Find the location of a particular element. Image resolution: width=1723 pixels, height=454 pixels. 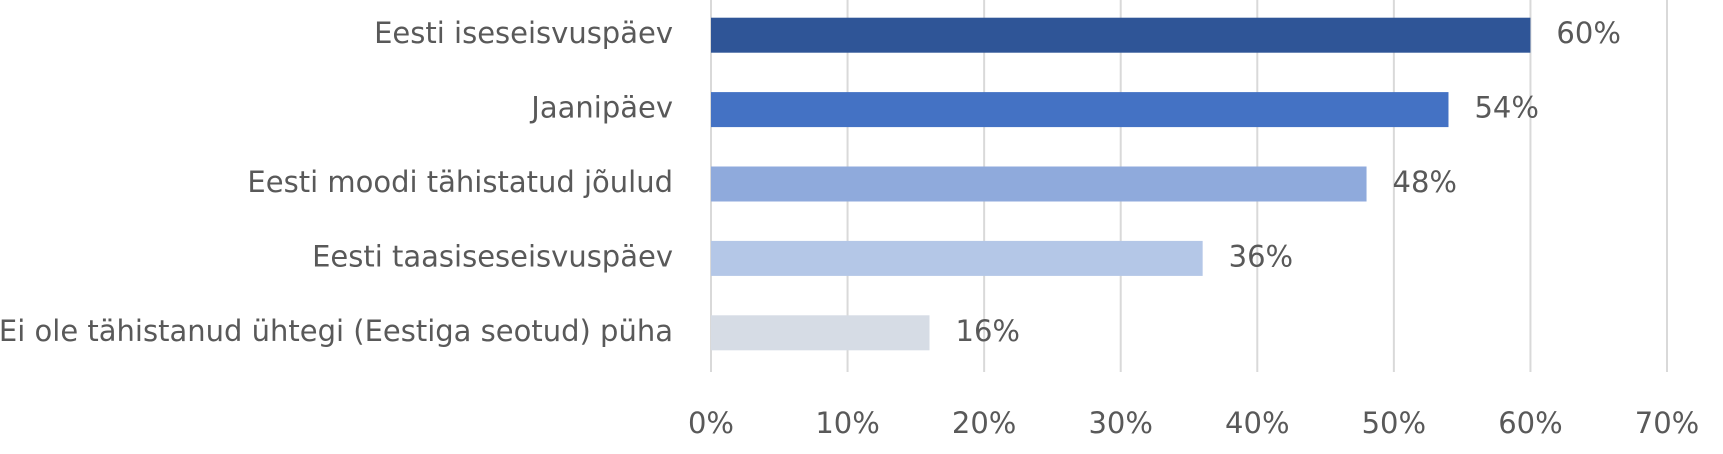

y-tick-label: Jaanipäev is located at coordinates (601, 108).